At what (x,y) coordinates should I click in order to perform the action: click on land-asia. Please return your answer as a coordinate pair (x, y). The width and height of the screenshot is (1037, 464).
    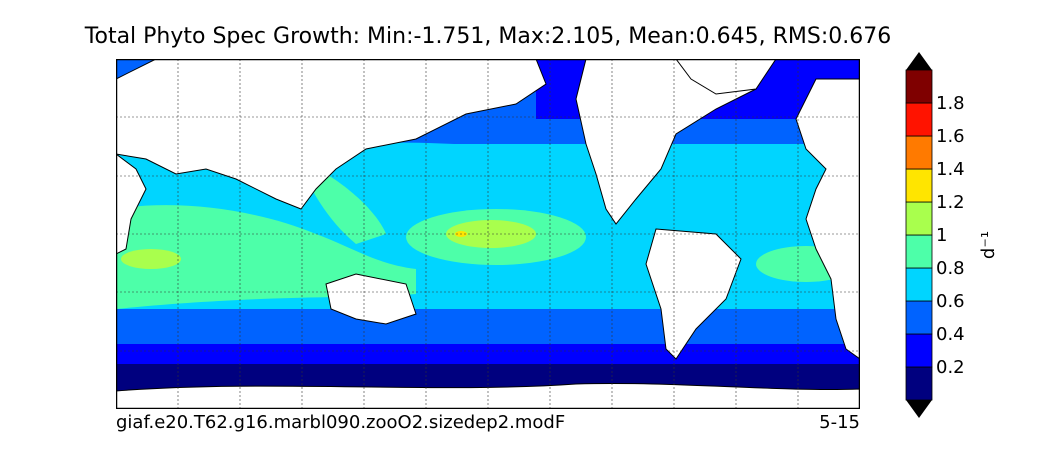
    Looking at the image, I should click on (331, 134).